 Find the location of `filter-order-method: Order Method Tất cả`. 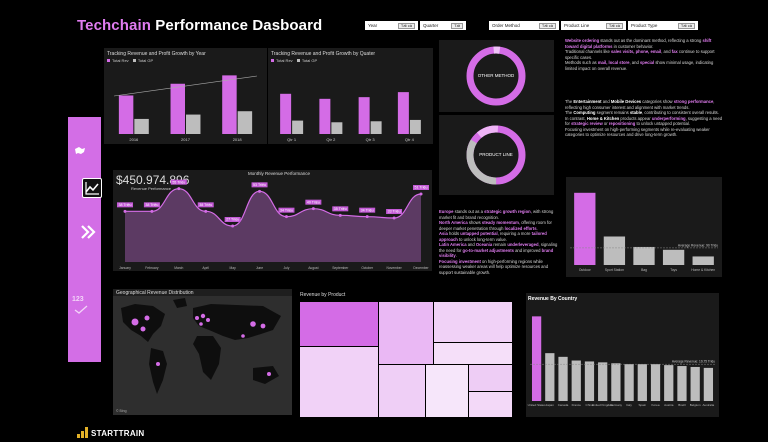

filter-order-method: Order Method Tất cả is located at coordinates (524, 25).